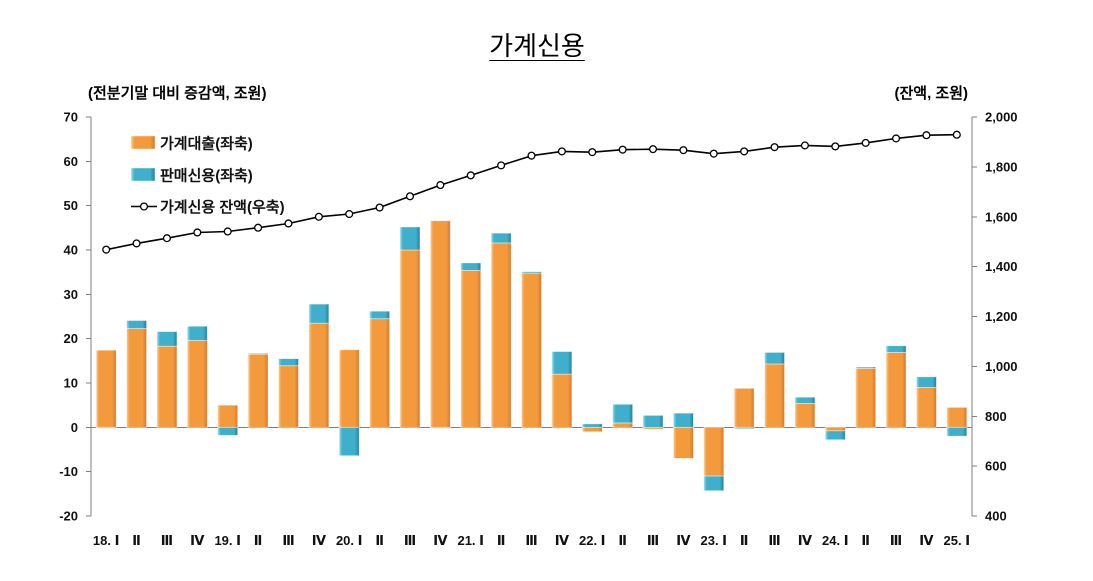 This screenshot has width=1093, height=581. Describe the element at coordinates (537, 46) in the screenshot. I see `chart-title: 가계신용` at that location.